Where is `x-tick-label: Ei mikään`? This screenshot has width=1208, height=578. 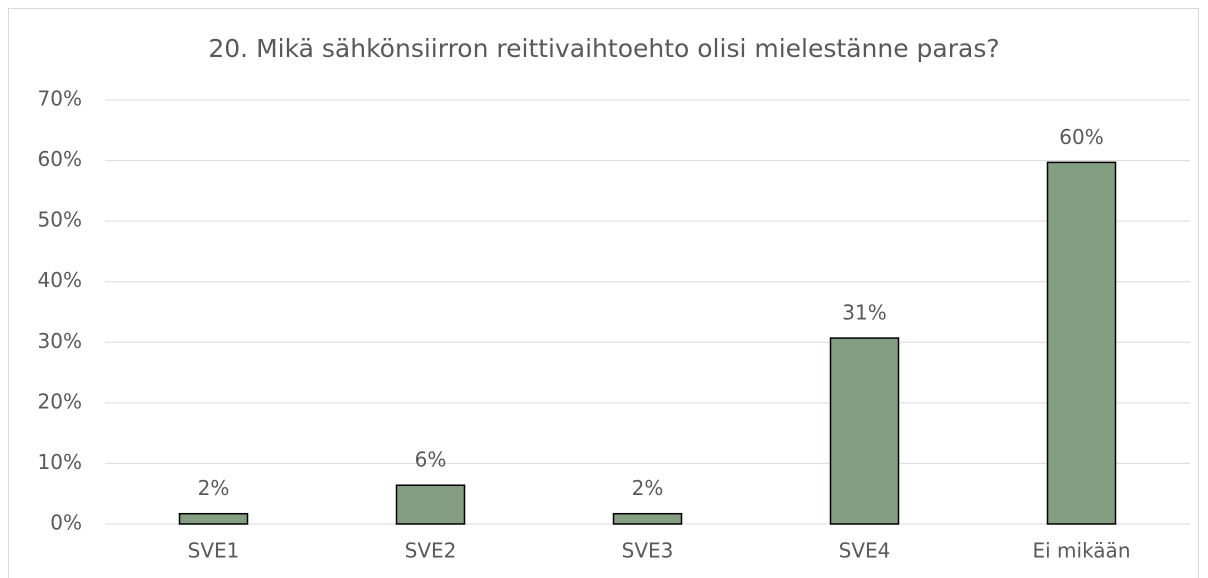
x-tick-label: Ei mikään is located at coordinates (1081, 551).